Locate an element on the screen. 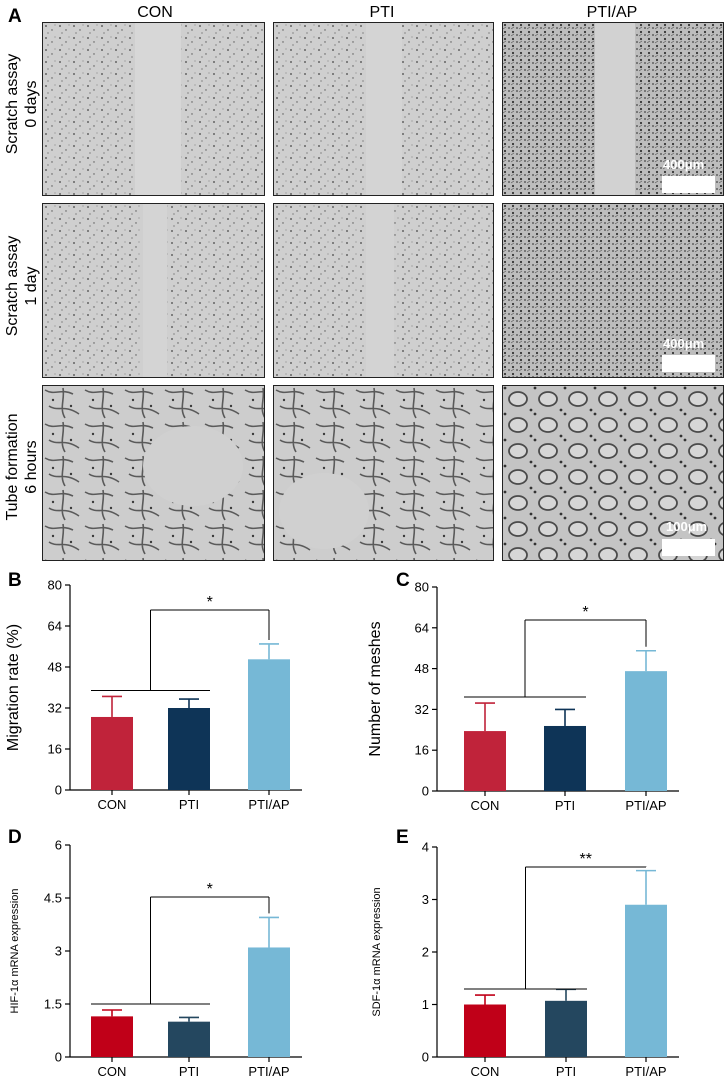 Image resolution: width=726 pixels, height=1082 pixels. chart-b-y-tick-label: 16 is located at coordinates (55, 749).